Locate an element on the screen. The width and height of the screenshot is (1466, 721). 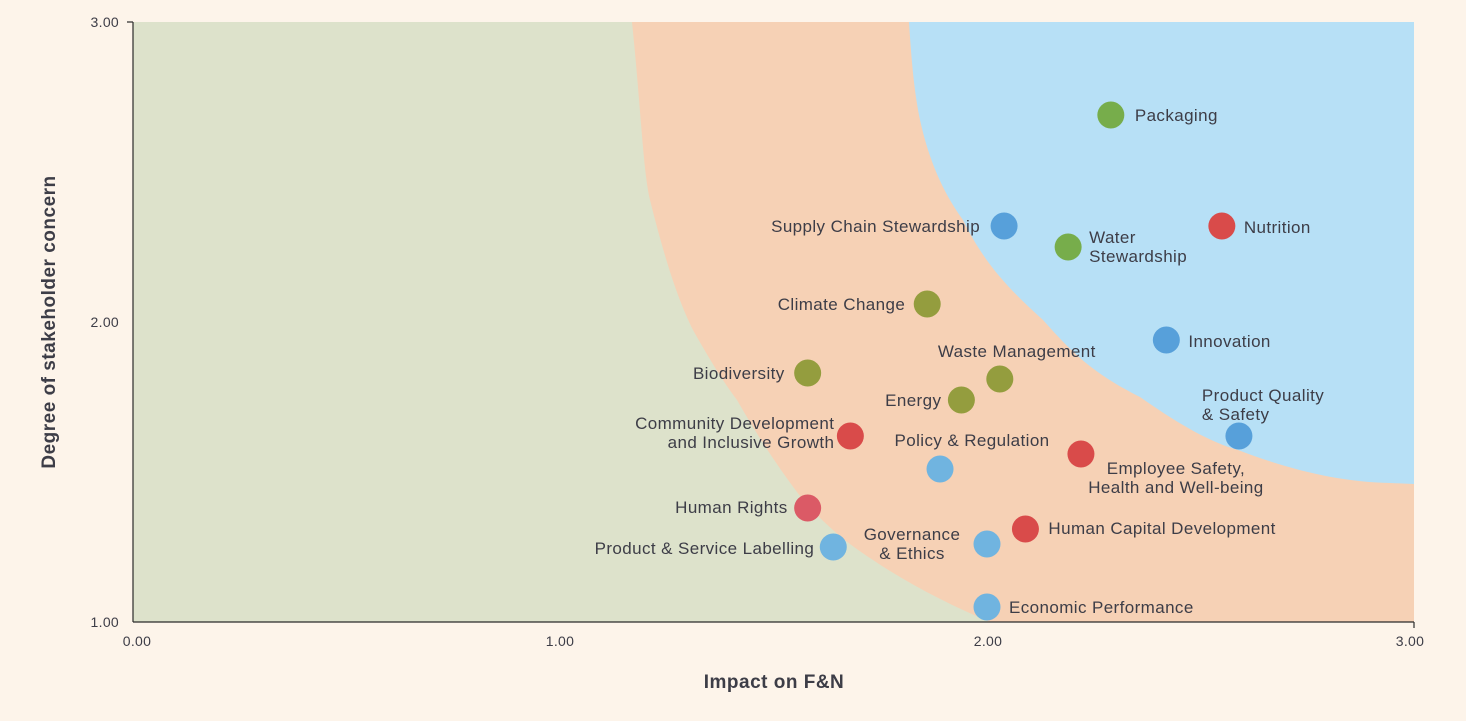
point-label: Employee Safety, is located at coordinates (1176, 468).